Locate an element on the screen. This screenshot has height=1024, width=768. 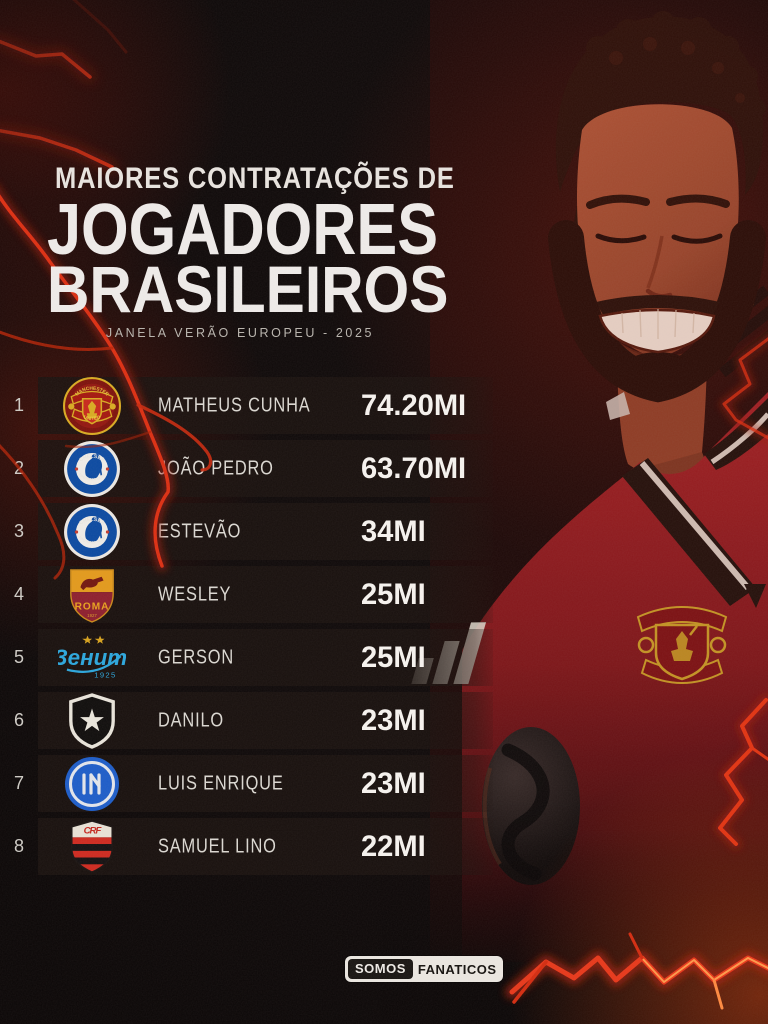
svg-text: Зенит is located at coordinates (92, 657).